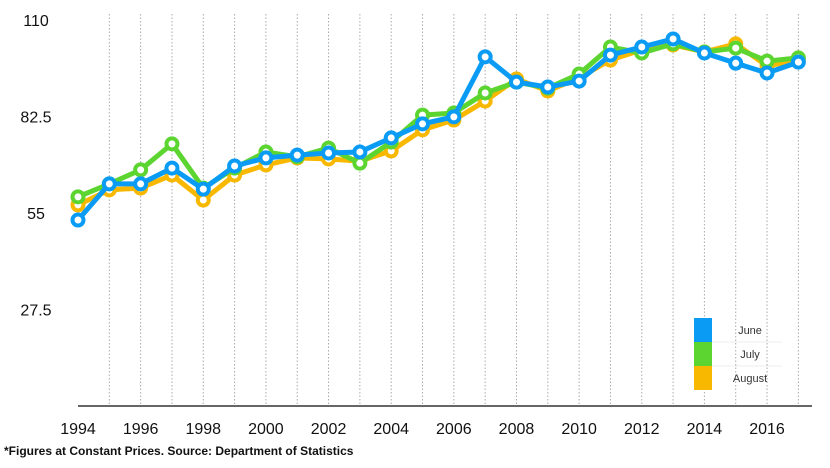 The image size is (830, 468). Describe the element at coordinates (750, 379) in the screenshot. I see `legend-label: August` at that location.